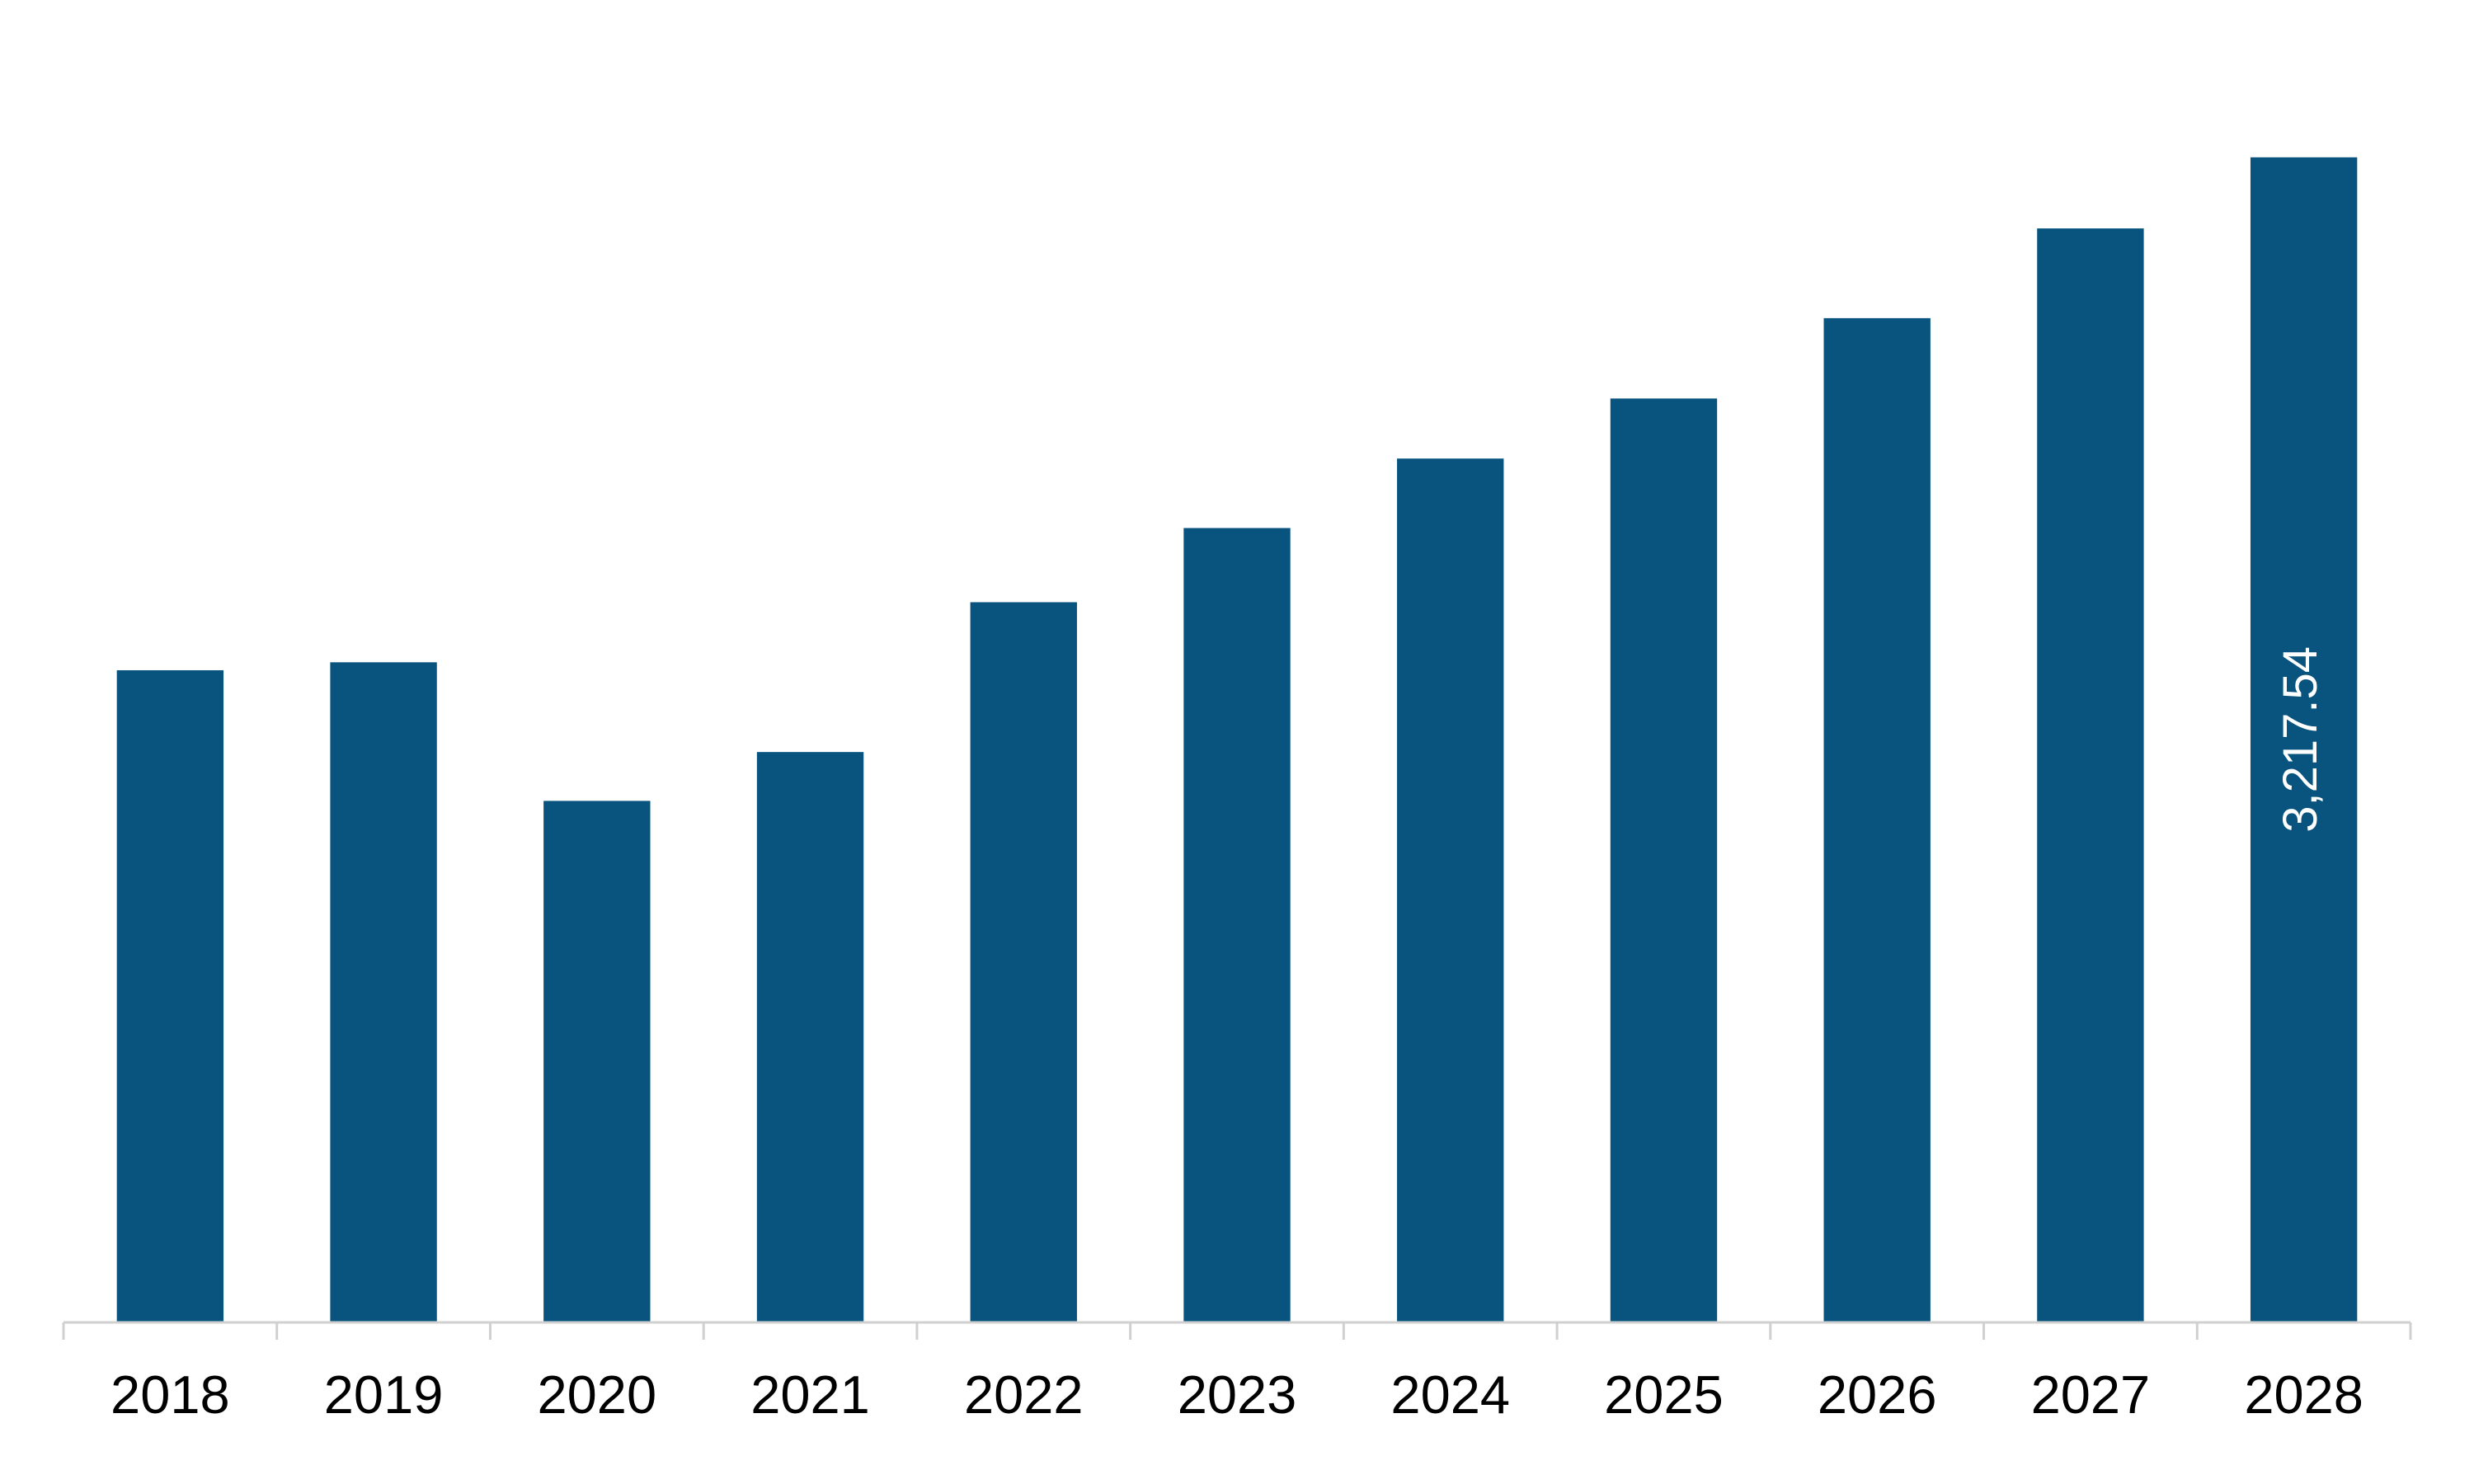 Image resolution: width=2474 pixels, height=1484 pixels. I want to click on x-tick-label: 2028, so click(2303, 1394).